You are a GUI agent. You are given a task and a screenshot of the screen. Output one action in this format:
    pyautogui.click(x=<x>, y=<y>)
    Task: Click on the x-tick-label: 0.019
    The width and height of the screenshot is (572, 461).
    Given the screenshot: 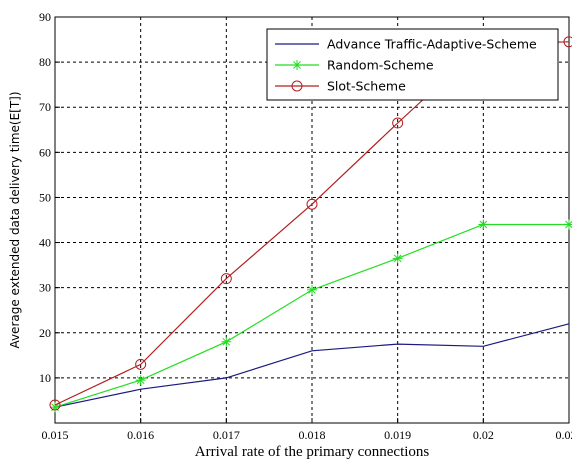 What is the action you would take?
    pyautogui.click(x=397, y=435)
    